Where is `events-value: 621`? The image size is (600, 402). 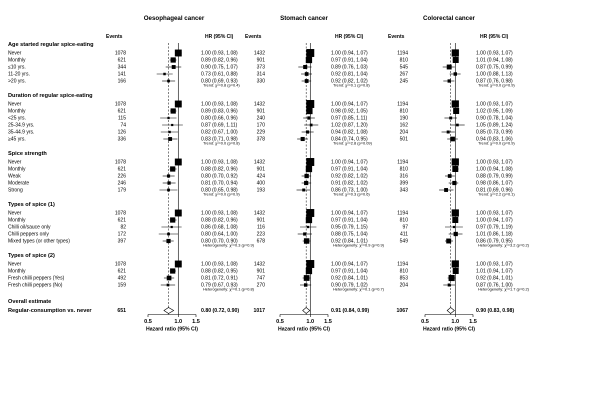
events-value: 621 is located at coordinates (122, 221).